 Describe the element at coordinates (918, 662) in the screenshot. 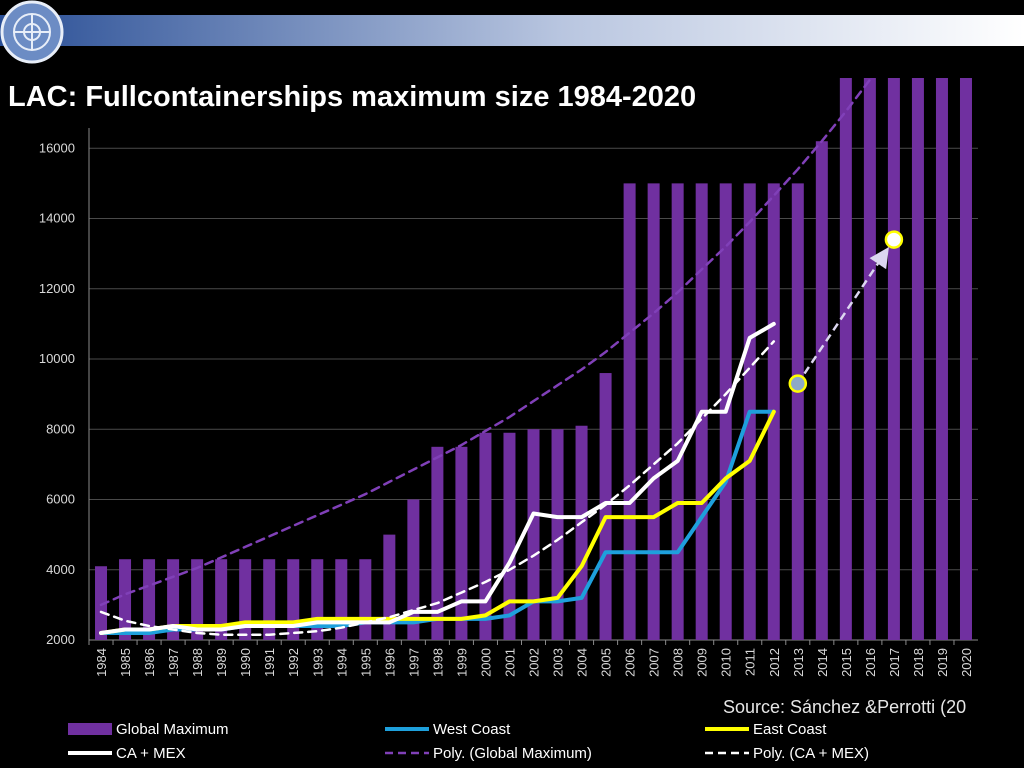

I see `x-tick-label: 2018` at that location.